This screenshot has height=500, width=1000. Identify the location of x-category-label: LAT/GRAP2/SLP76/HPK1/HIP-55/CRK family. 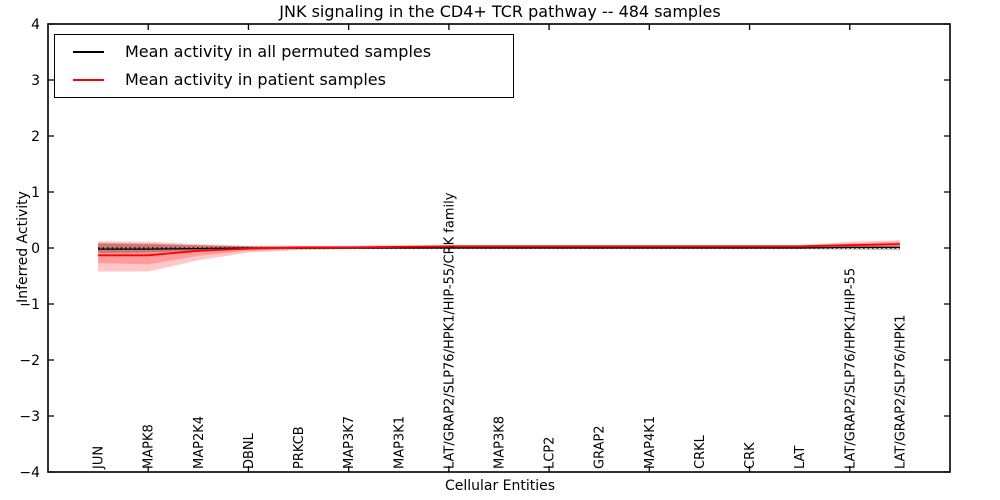
(449, 330).